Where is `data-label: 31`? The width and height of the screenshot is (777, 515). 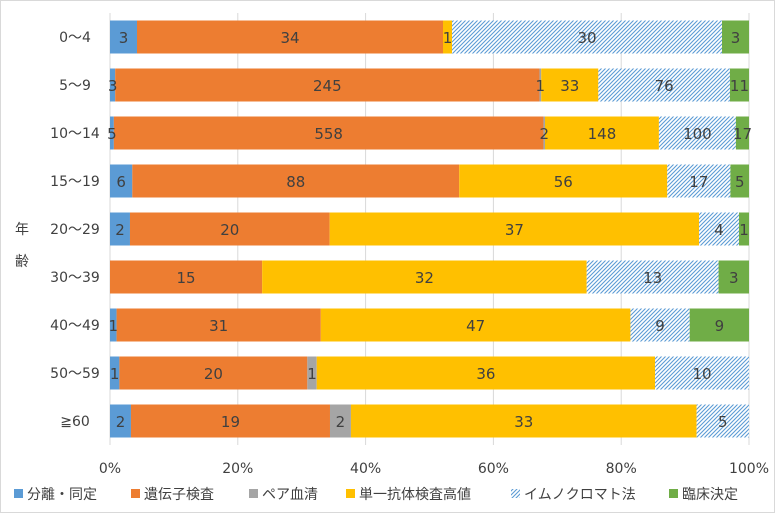 data-label: 31 is located at coordinates (218, 326).